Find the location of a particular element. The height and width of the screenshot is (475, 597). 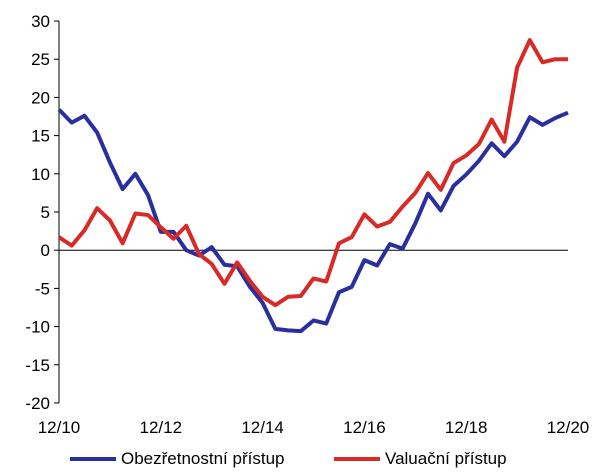

y-tick-label: -15 is located at coordinates (37, 365).